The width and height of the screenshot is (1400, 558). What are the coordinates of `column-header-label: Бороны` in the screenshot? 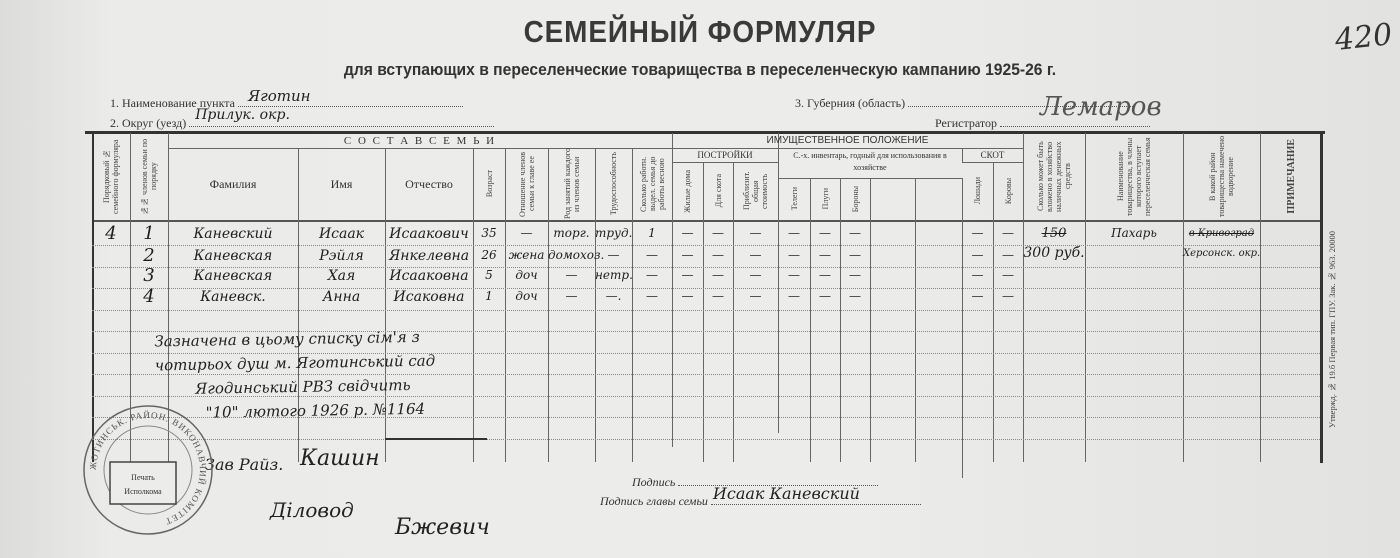 It's located at (855, 199).